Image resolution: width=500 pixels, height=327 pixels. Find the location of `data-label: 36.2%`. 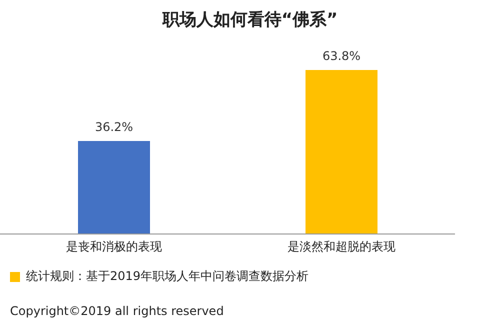

data-label: 36.2% is located at coordinates (114, 127).